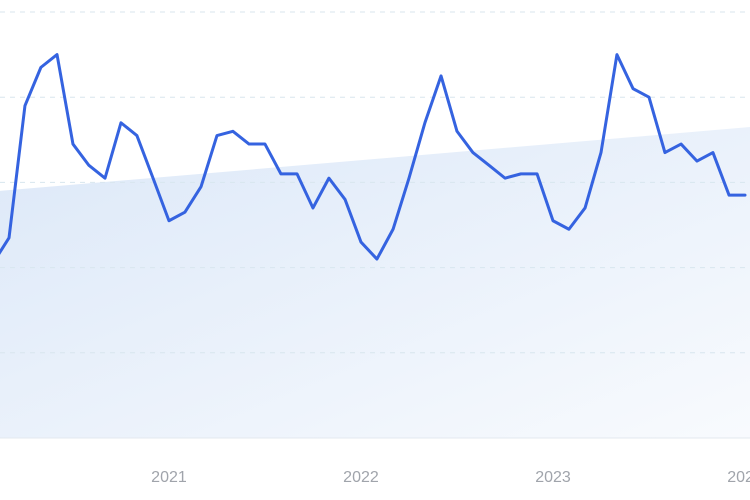 Image resolution: width=750 pixels, height=500 pixels. What do you see at coordinates (553, 477) in the screenshot?
I see `x-tick-label: 2023` at bounding box center [553, 477].